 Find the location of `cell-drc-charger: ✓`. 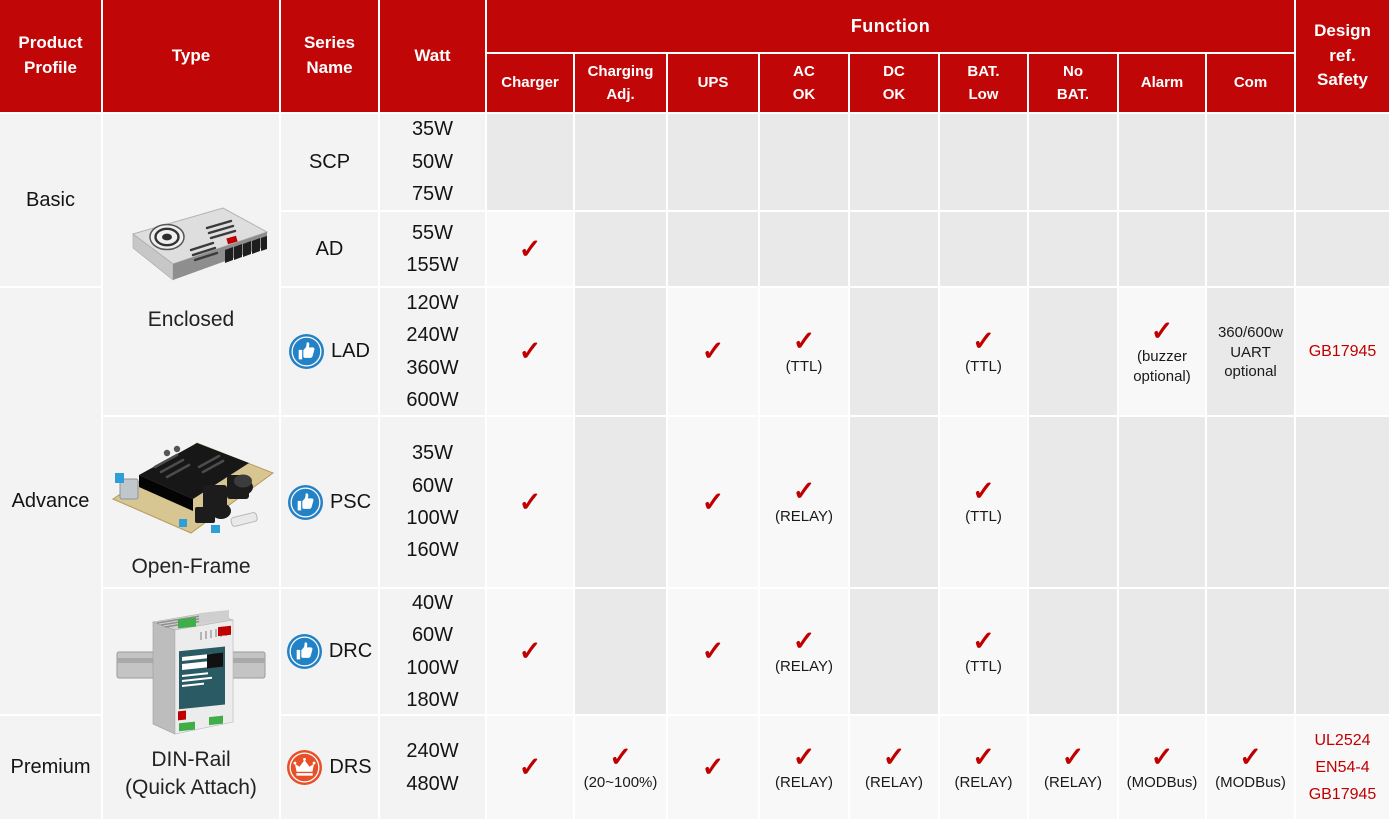

cell-drc-charger: ✓ is located at coordinates (530, 651).